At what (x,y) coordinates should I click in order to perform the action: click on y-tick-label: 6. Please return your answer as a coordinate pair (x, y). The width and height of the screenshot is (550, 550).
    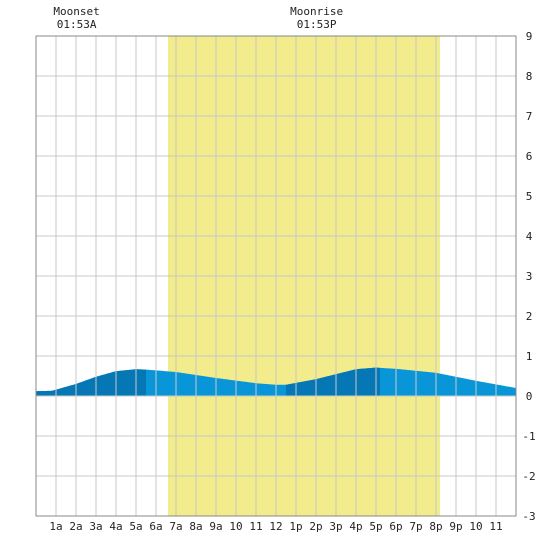
    Looking at the image, I should click on (529, 156).